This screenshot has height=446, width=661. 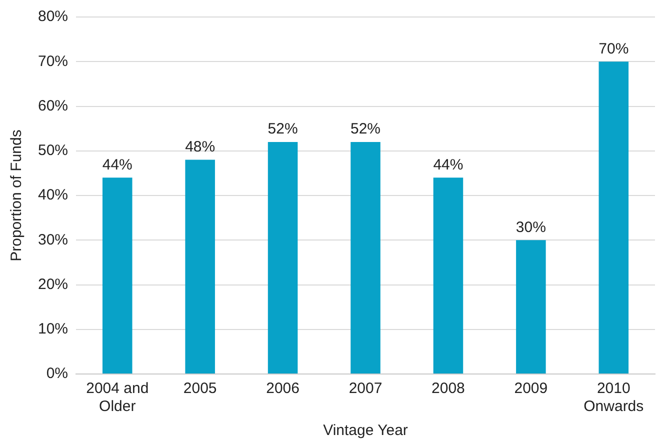 What do you see at coordinates (117, 398) in the screenshot?
I see `x-tick-label: 2004 and Older` at bounding box center [117, 398].